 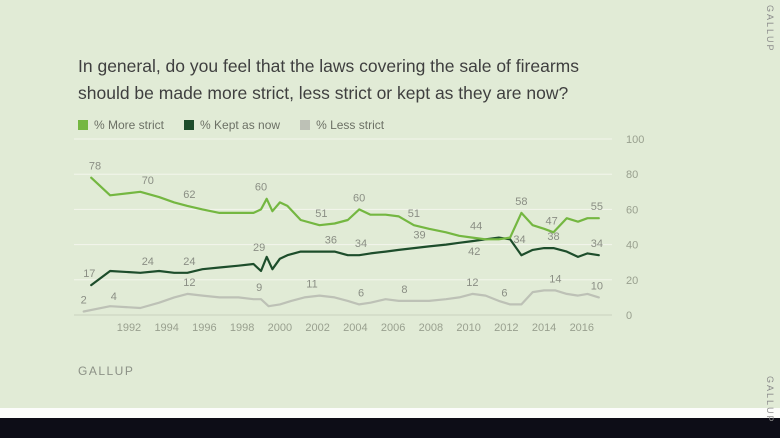 I want to click on point-label: 58, so click(x=521, y=202).